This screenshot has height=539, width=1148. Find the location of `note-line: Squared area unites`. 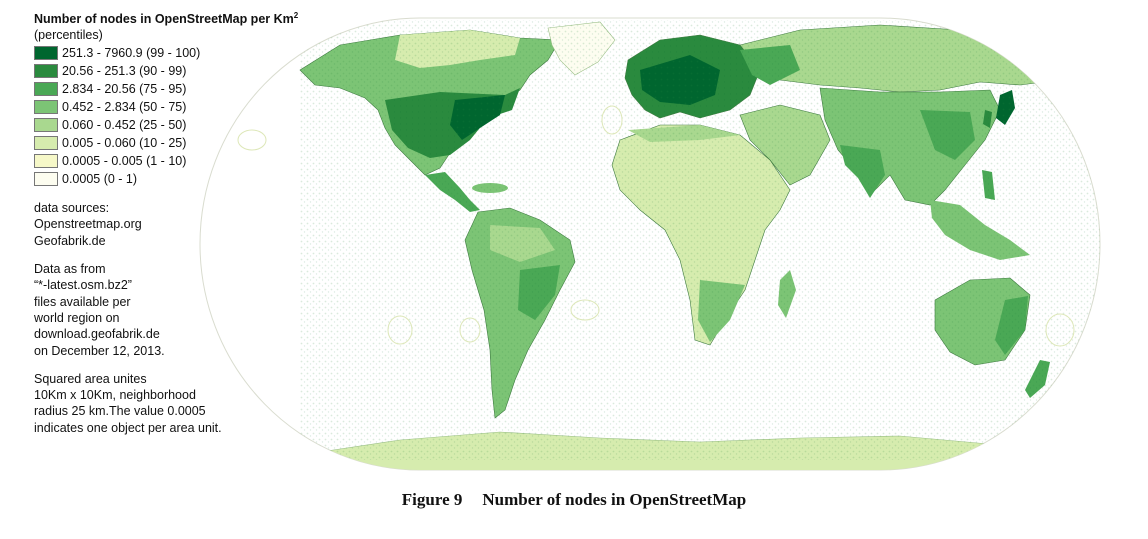

note-line: Squared area unites is located at coordinates (90, 378).